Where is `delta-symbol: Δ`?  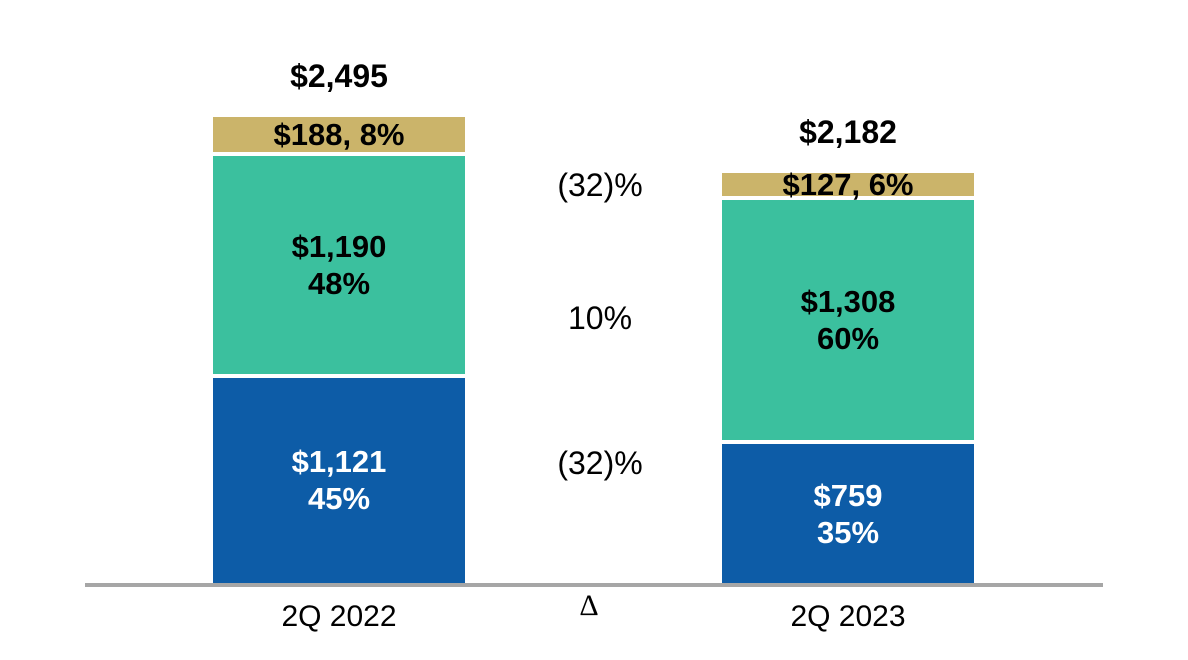 delta-symbol: Δ is located at coordinates (589, 605).